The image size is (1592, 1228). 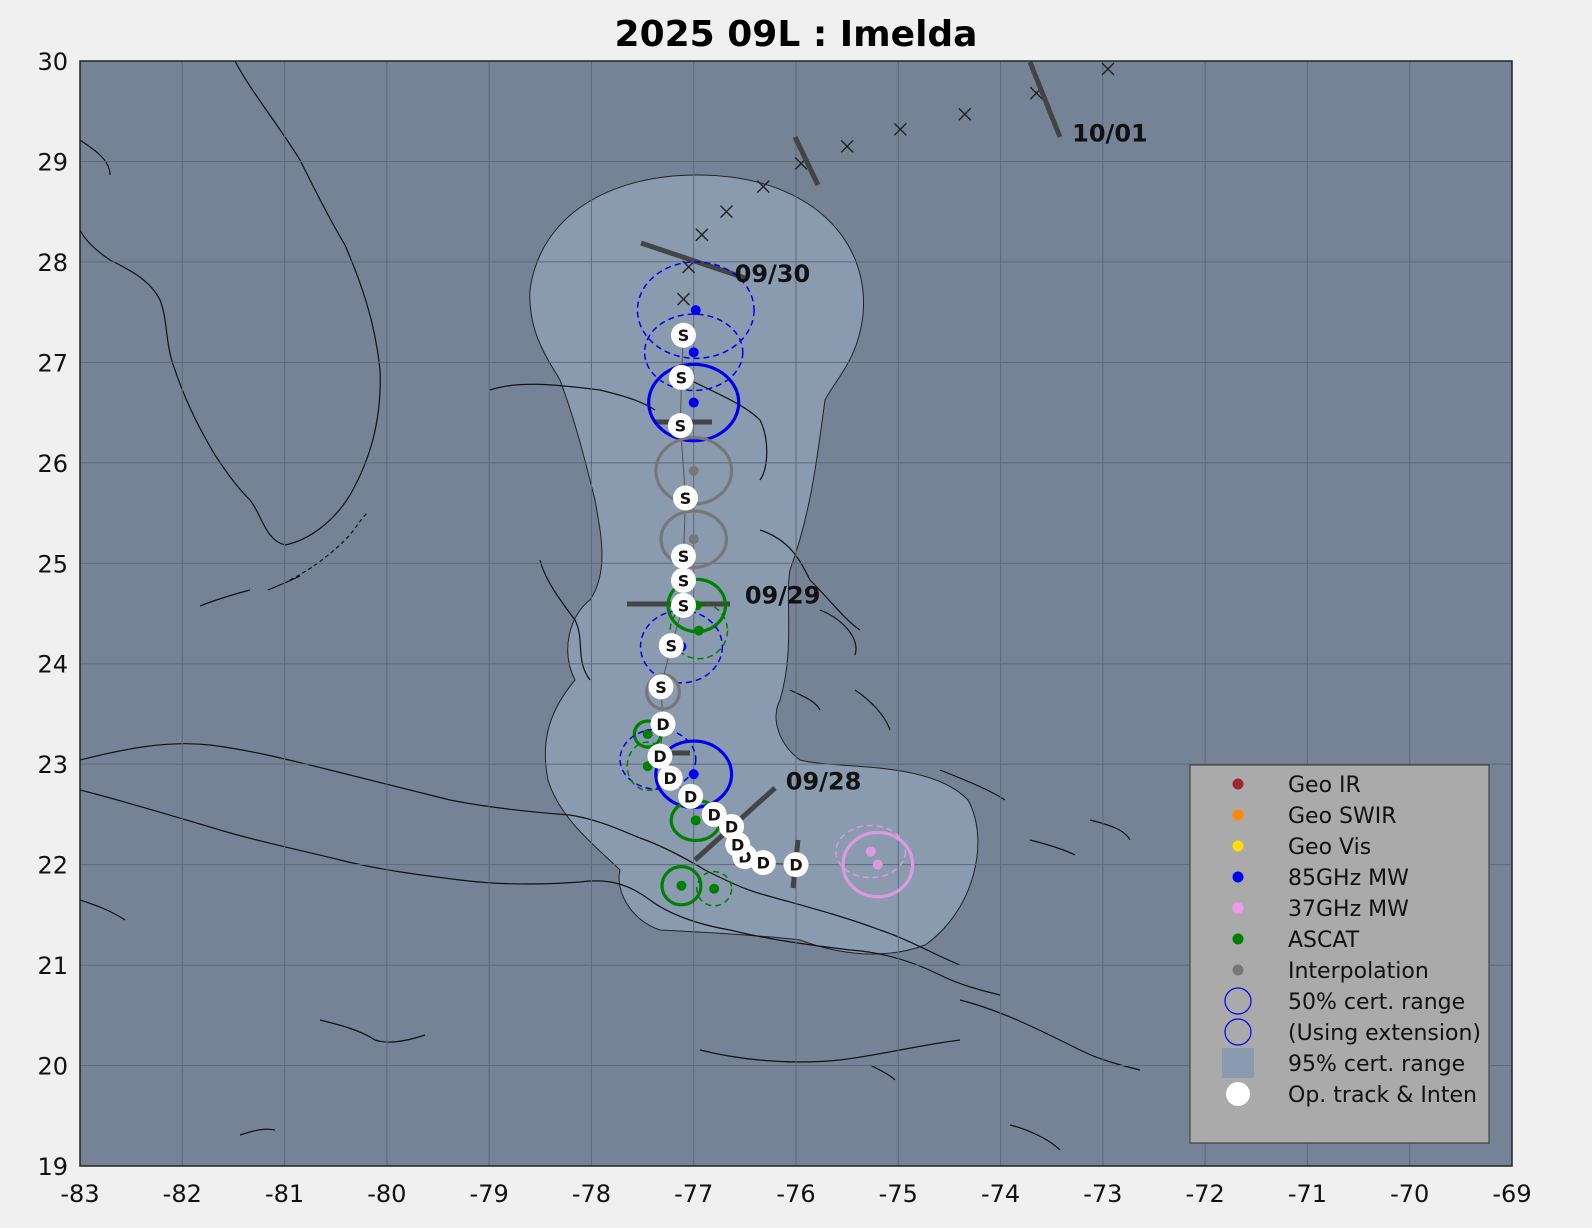 What do you see at coordinates (1382, 1095) in the screenshot?
I see `svg-text: Op. track & Inten` at bounding box center [1382, 1095].